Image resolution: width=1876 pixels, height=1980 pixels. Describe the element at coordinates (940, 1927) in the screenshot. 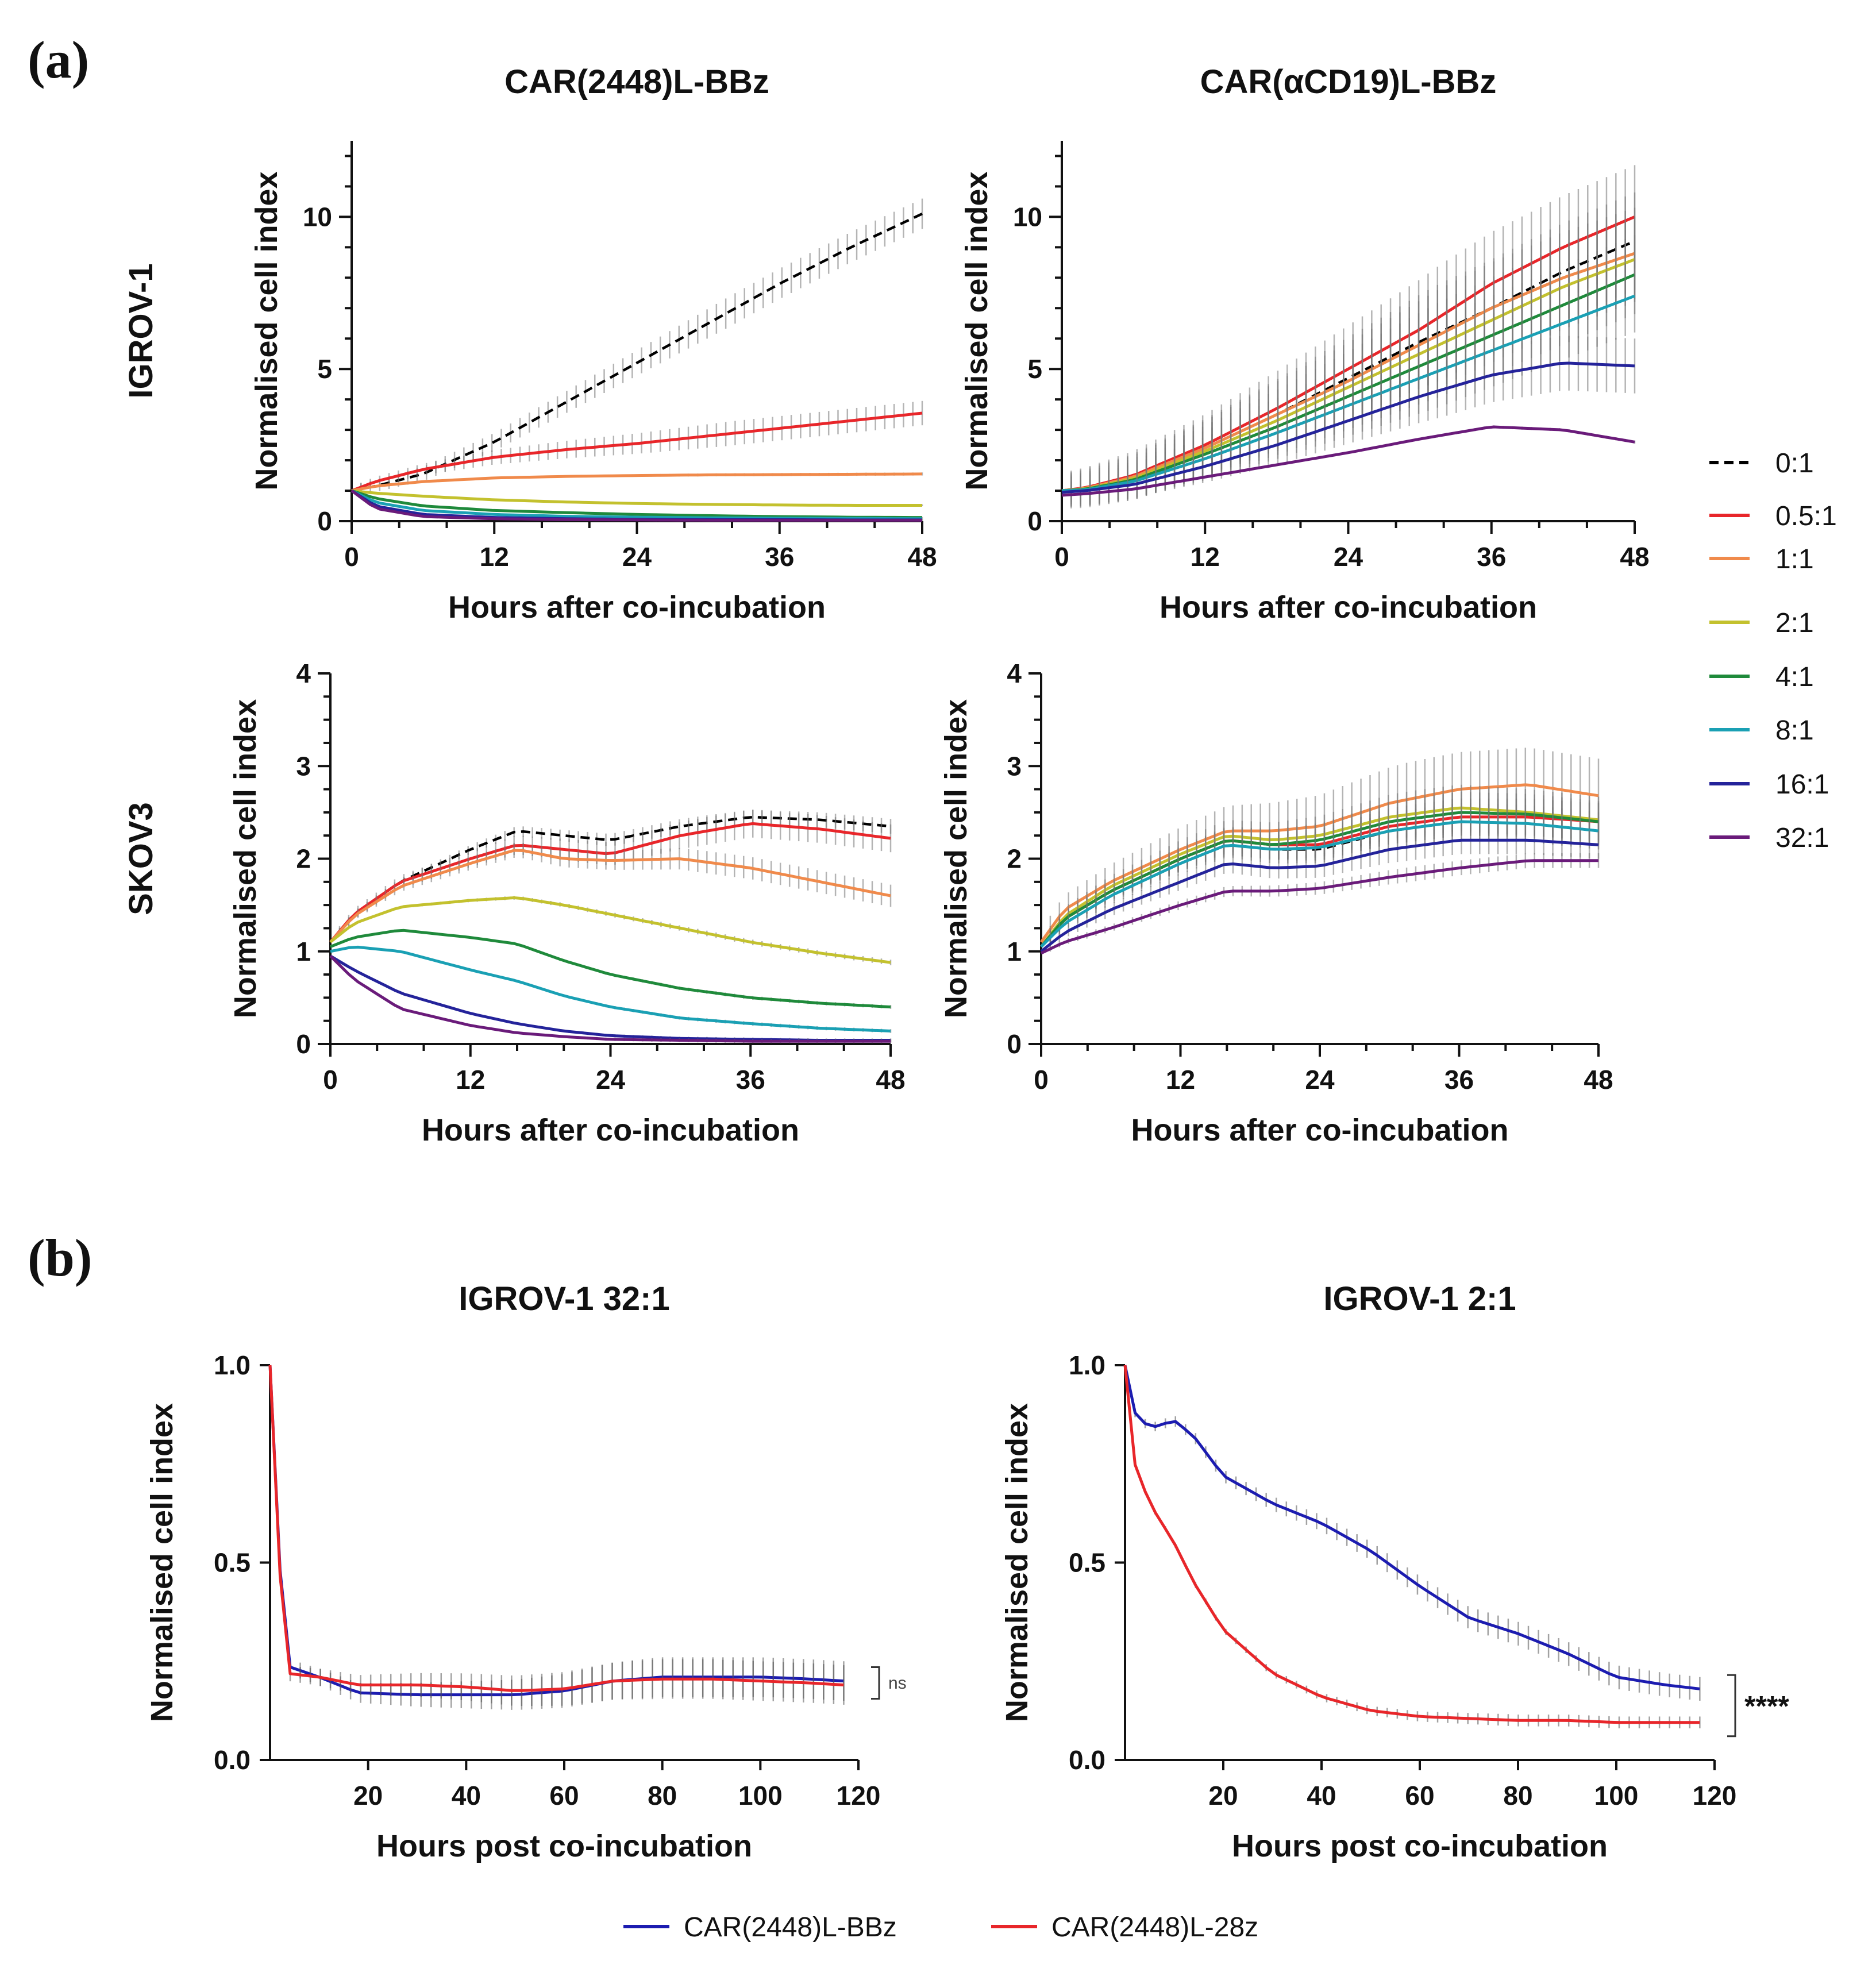

I see `bottom-legend: CAR(2448)L-BBz CAR(2448)L-28z` at that location.